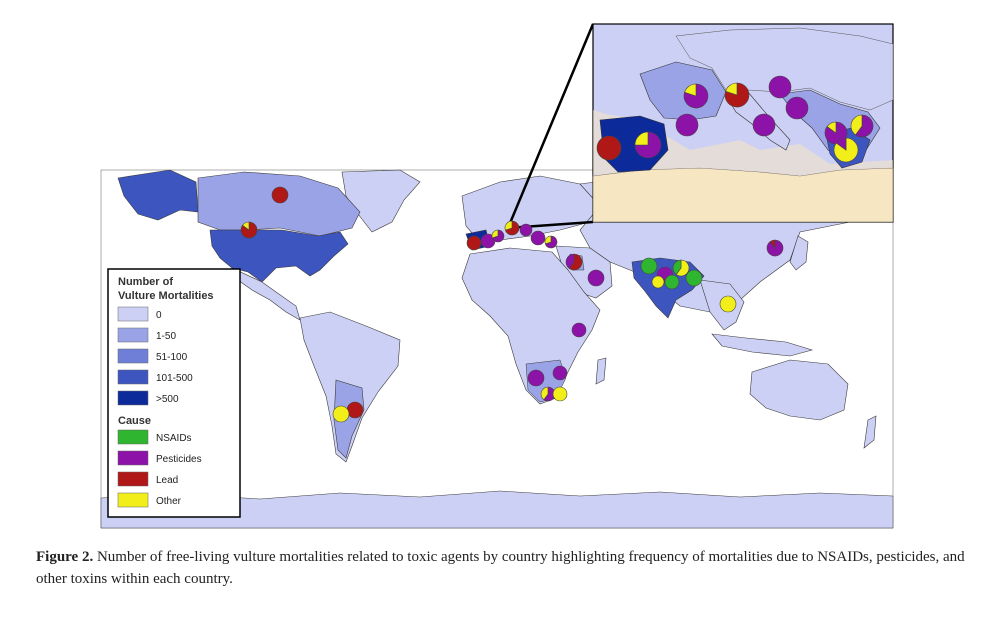 The height and width of the screenshot is (629, 1000). Describe the element at coordinates (166, 336) in the screenshot. I see `legend-label-1-50: 1-50` at that location.